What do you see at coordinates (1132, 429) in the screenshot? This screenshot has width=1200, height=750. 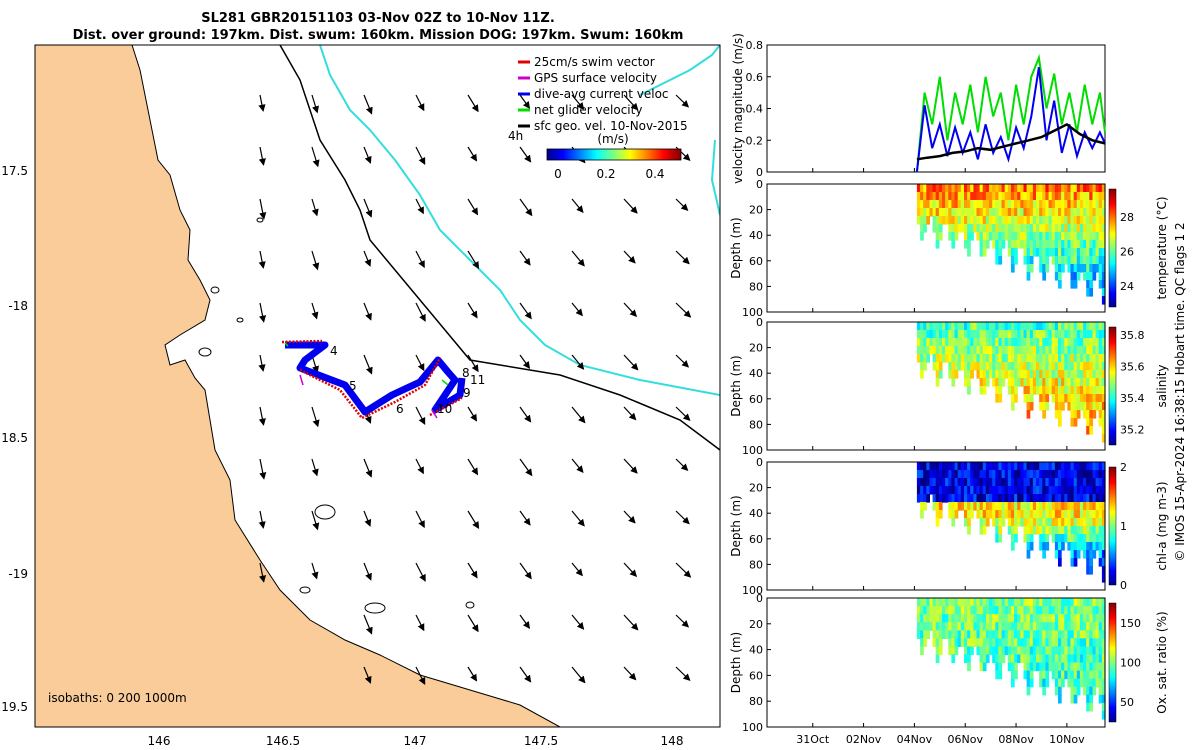 I see `colorbar-tick: 35.2` at bounding box center [1132, 429].